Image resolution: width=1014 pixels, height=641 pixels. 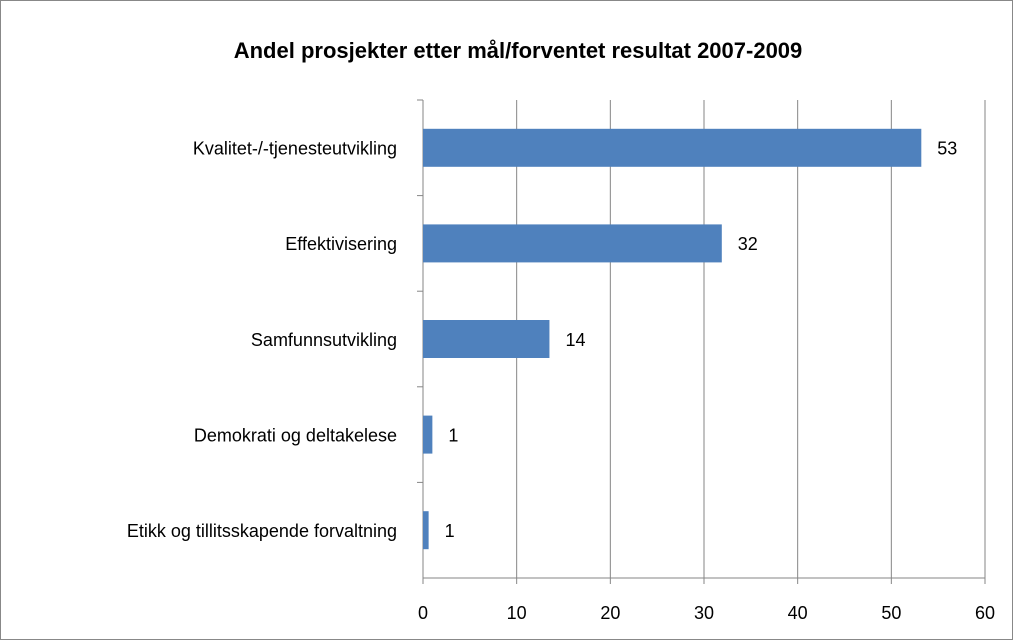 I want to click on y-tick-label: Effektivisering, so click(x=341, y=244).